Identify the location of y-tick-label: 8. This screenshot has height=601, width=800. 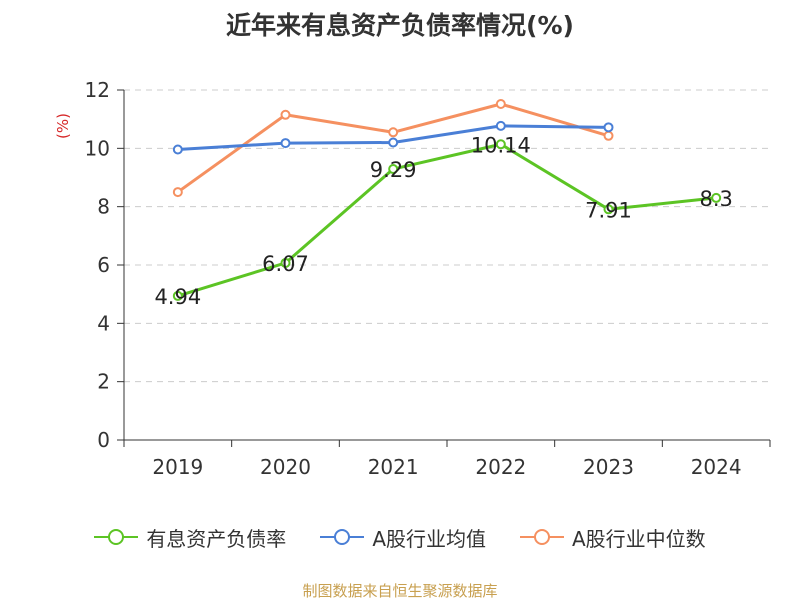
(103, 207).